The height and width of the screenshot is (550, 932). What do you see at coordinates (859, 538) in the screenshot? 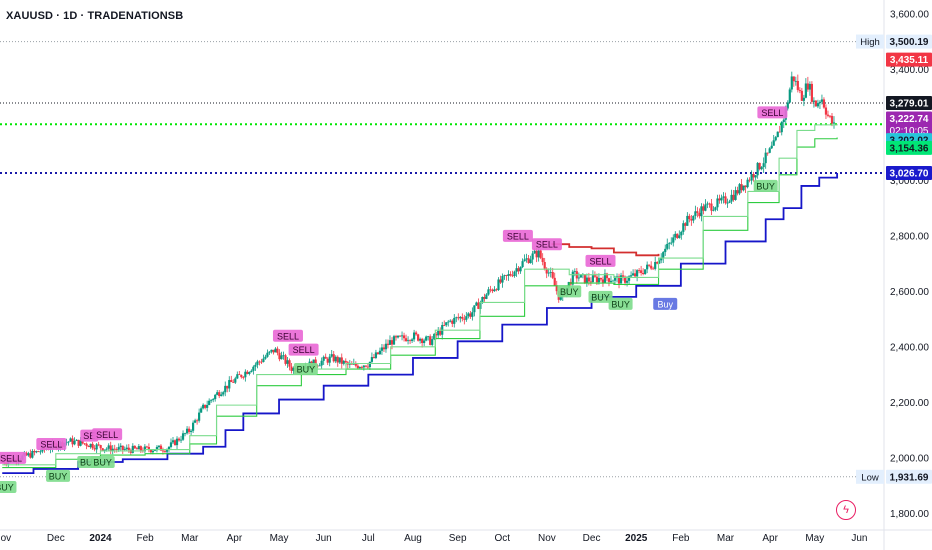
I see `x-tick-label: Jun` at bounding box center [859, 538].